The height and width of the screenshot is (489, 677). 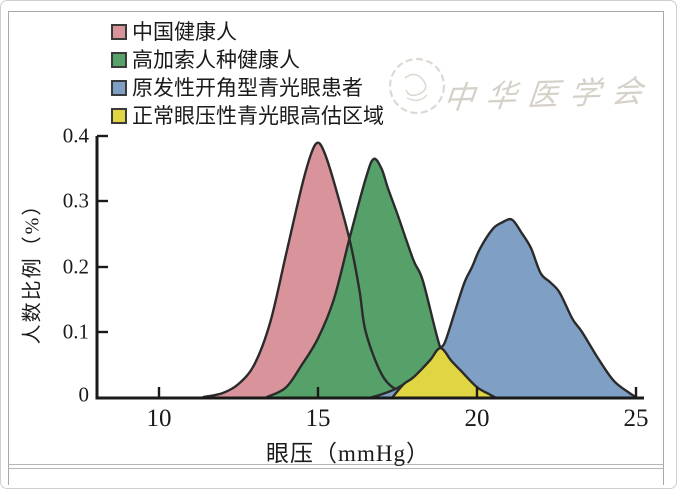 I want to click on y-tick-label-0.3: 0.3, so click(x=75, y=200).